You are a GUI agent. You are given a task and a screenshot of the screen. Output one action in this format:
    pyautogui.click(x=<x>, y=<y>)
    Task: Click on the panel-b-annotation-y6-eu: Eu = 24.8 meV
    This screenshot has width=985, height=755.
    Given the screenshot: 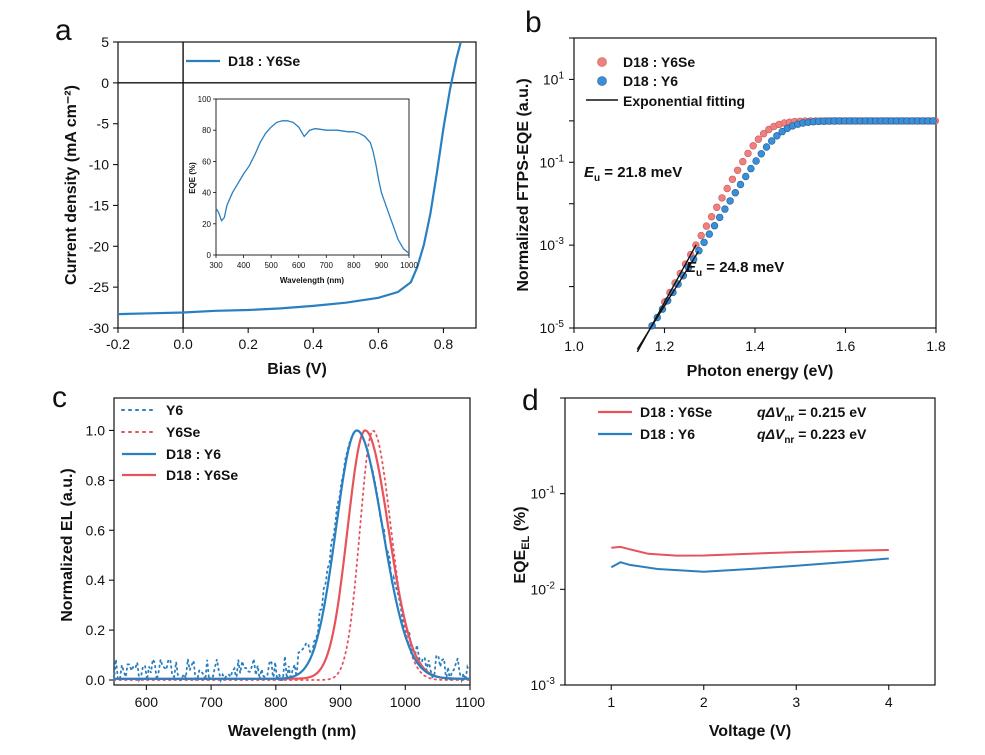 What is the action you would take?
    pyautogui.click(x=735, y=269)
    